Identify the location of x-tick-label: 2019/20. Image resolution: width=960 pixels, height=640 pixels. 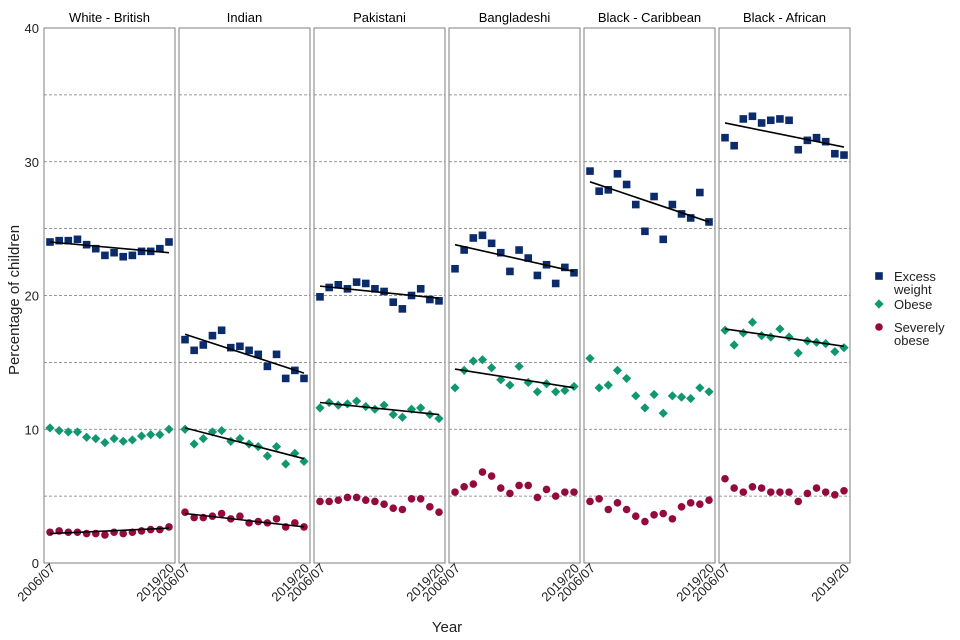
(830, 583).